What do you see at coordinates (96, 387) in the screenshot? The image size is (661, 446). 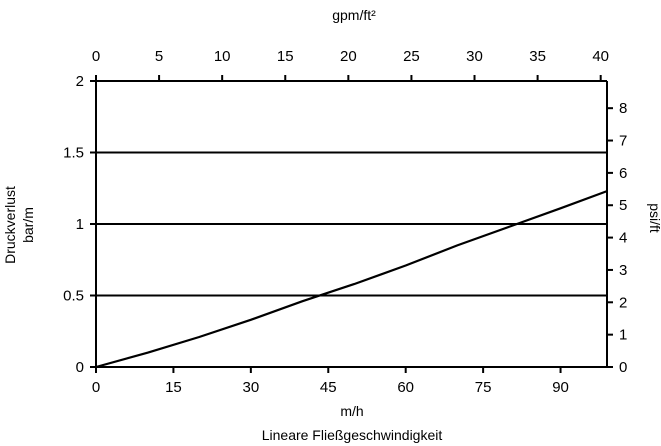 I see `x-bottom-tick-label-0: 0` at bounding box center [96, 387].